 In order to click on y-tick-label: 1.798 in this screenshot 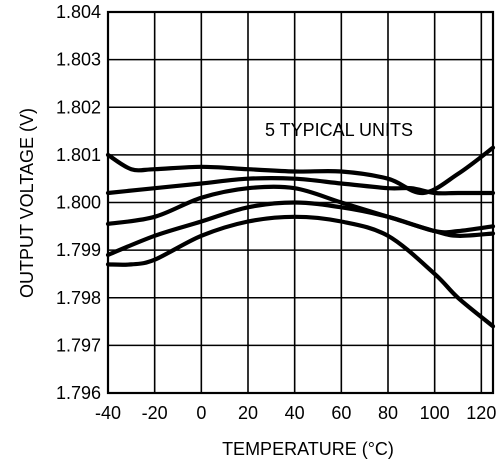, I will do `click(78, 298)`.